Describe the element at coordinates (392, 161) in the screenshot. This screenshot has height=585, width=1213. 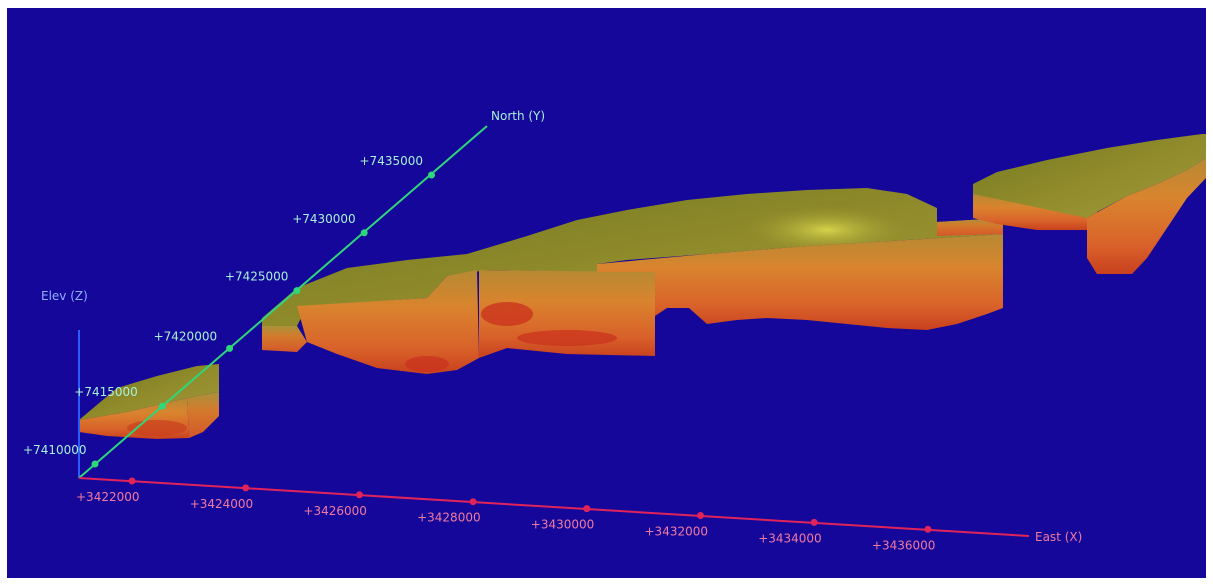
I see `north-axis-tick-label: +7435000` at that location.